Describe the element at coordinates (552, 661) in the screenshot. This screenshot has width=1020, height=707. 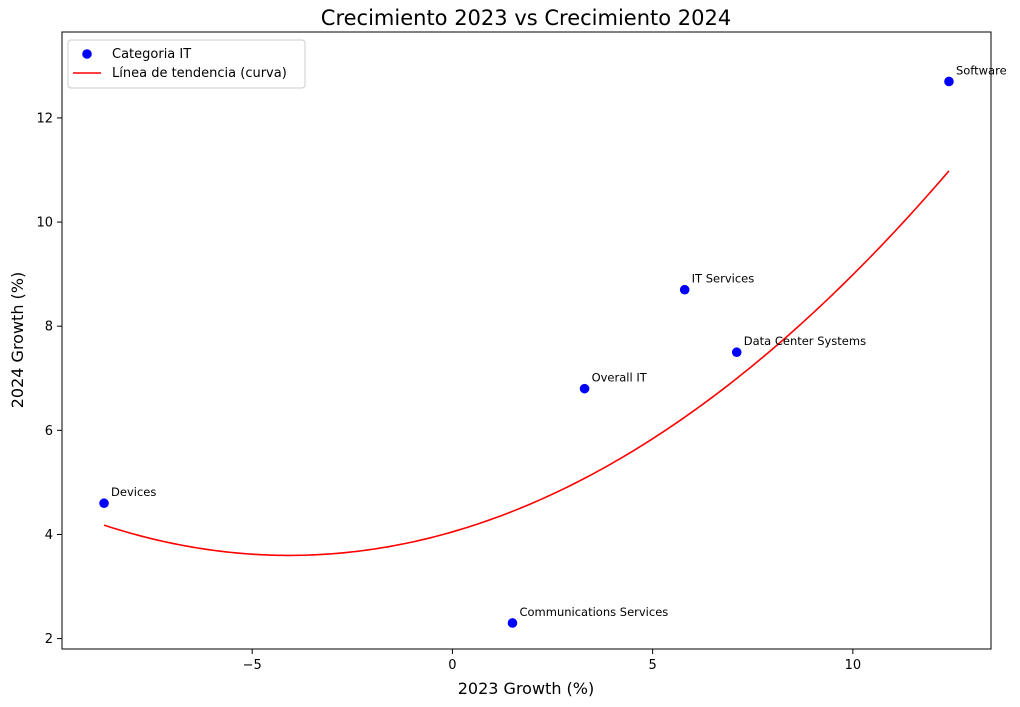
I see `x-axis-ticks: −5 0 5 10` at that location.